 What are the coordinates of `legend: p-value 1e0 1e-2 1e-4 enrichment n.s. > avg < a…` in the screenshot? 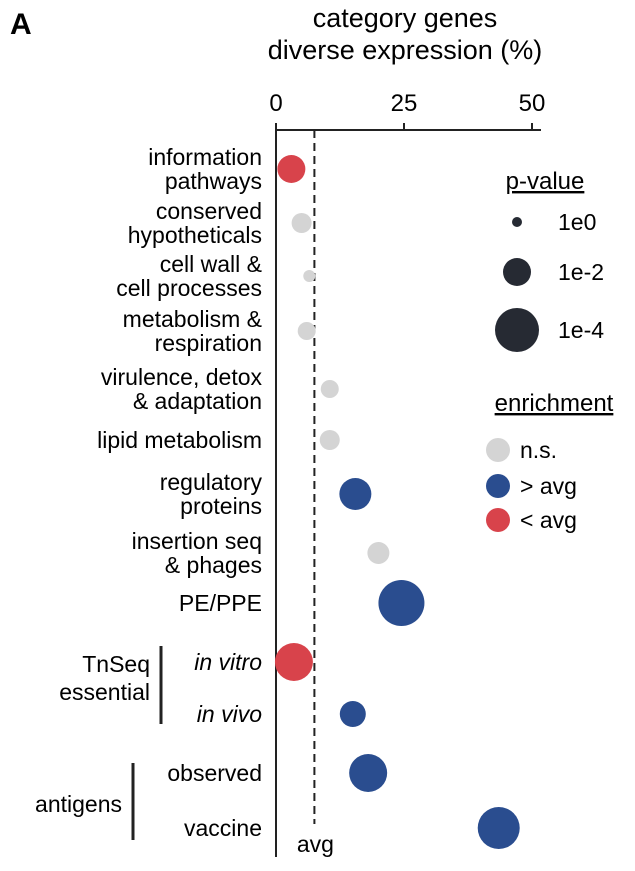 It's located at (550, 350).